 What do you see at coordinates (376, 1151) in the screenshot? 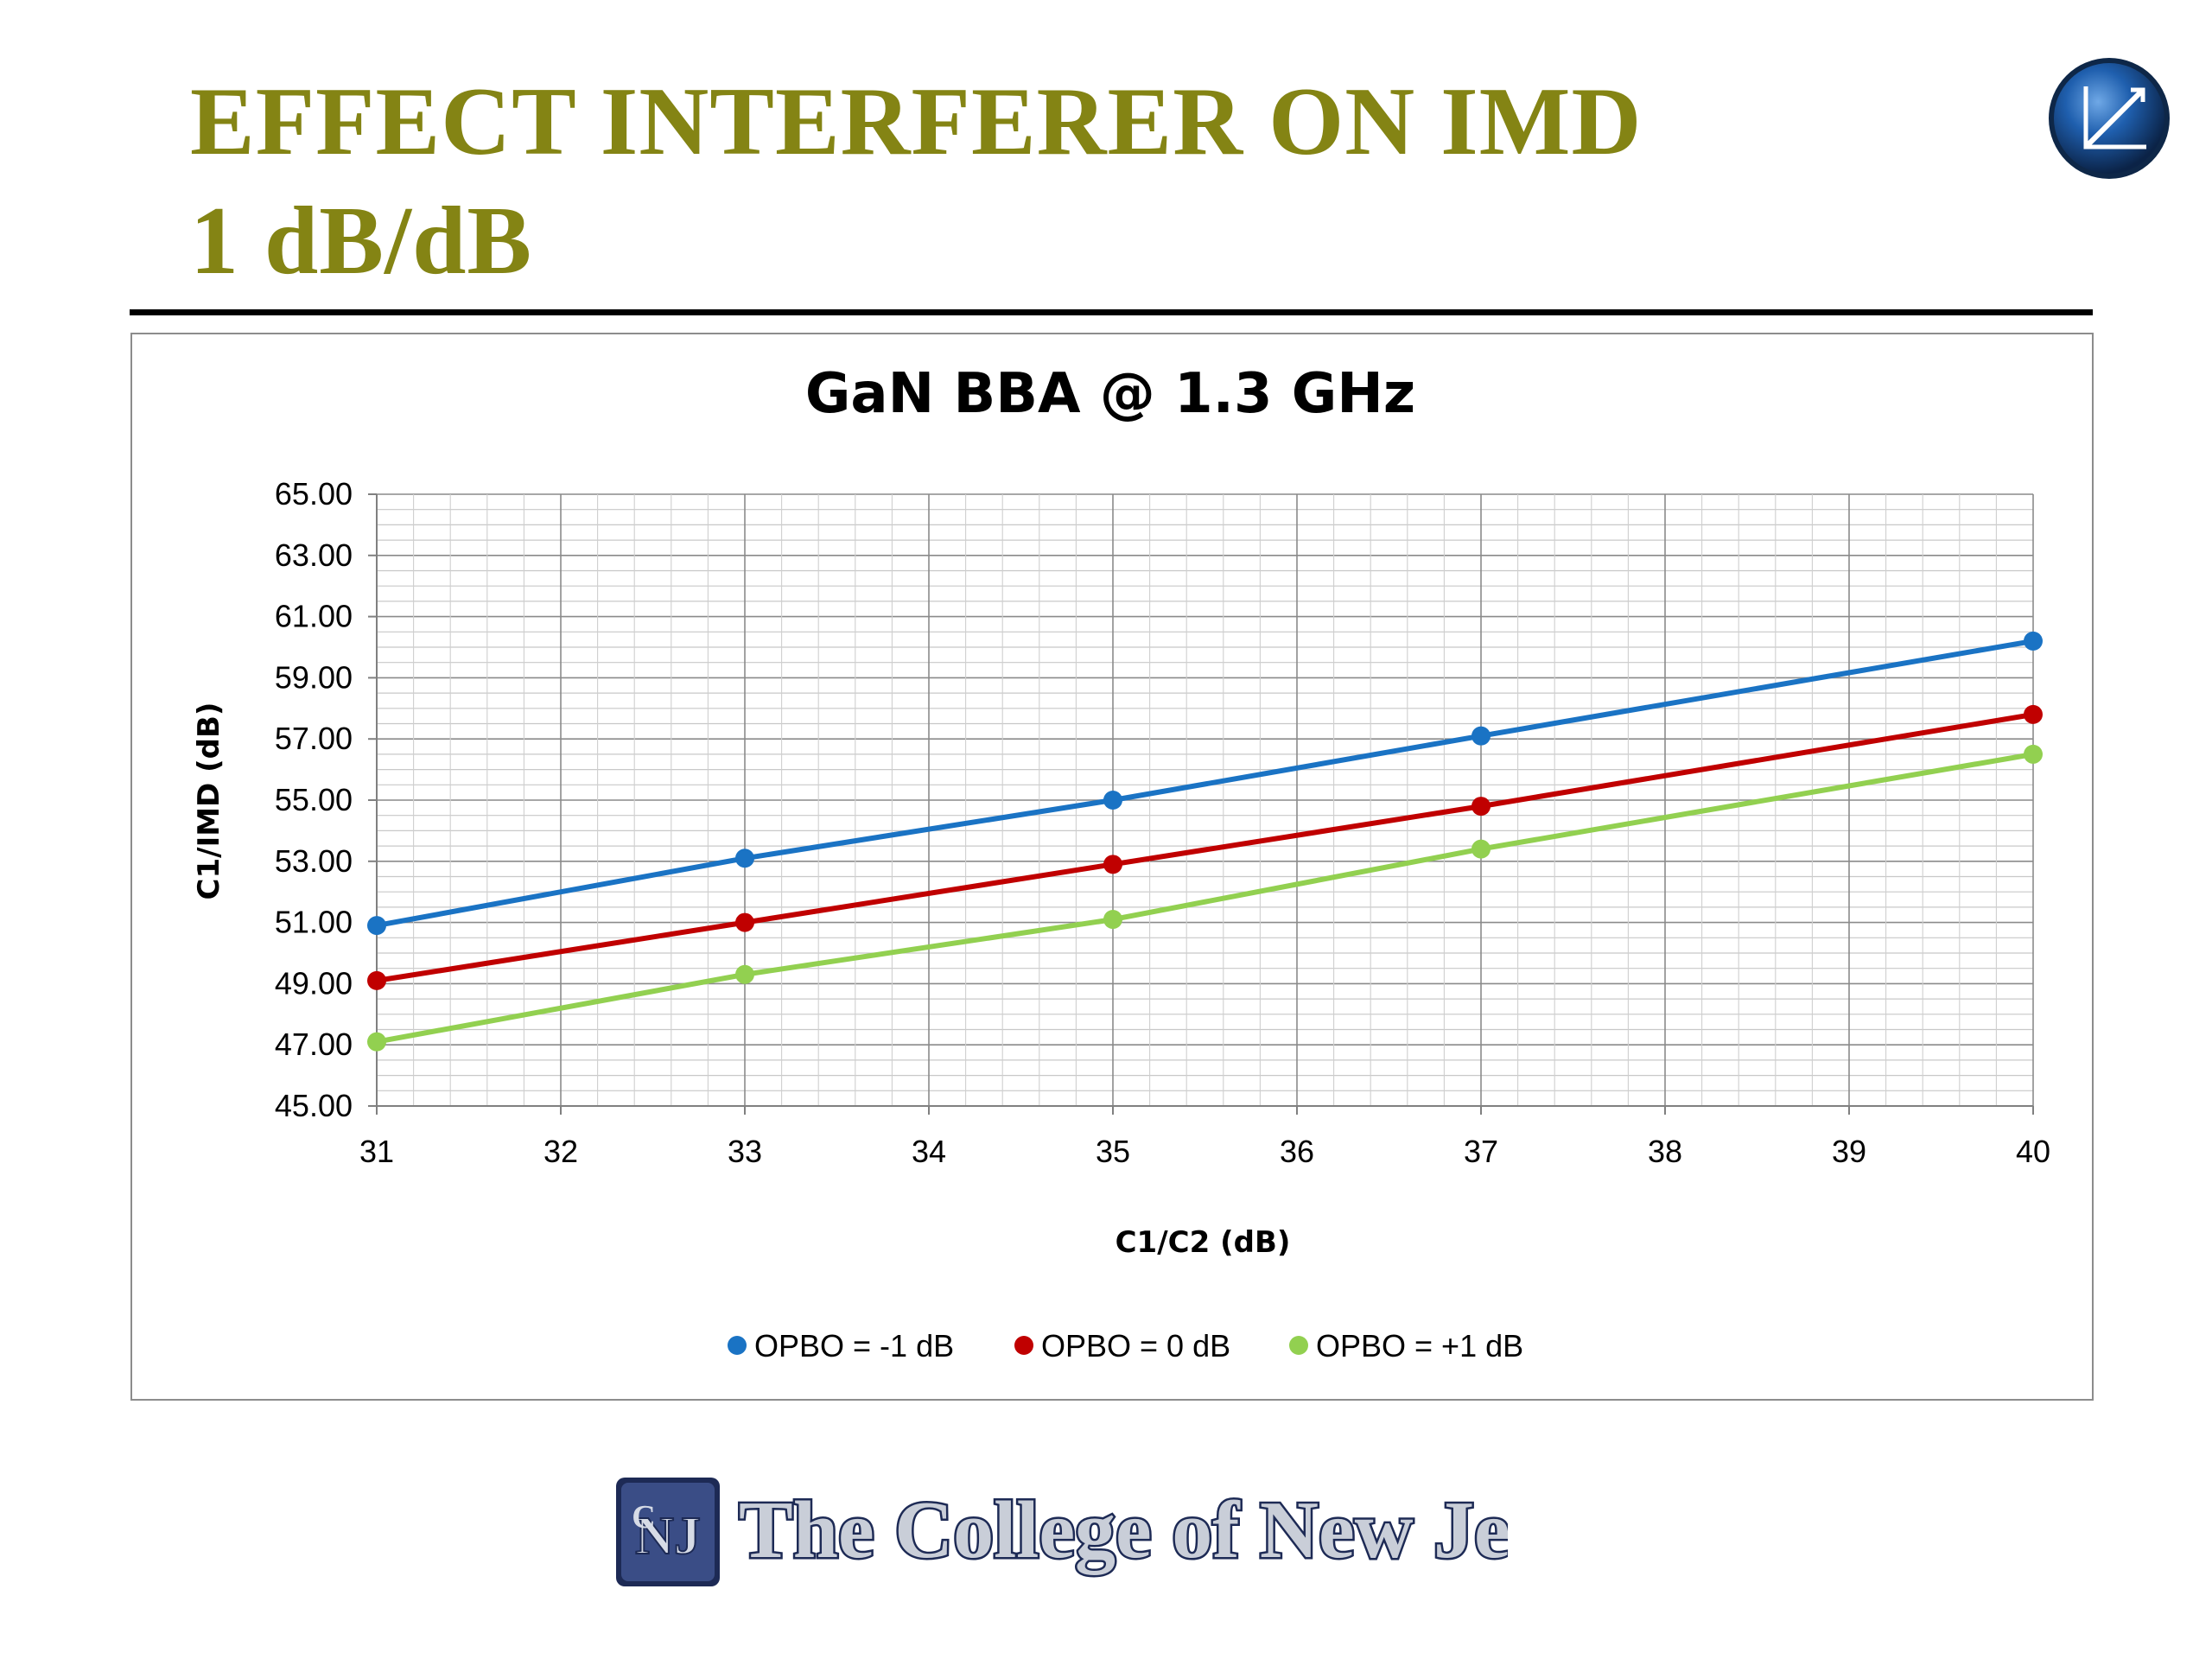
I see `x-tick-label: 31` at bounding box center [376, 1151].